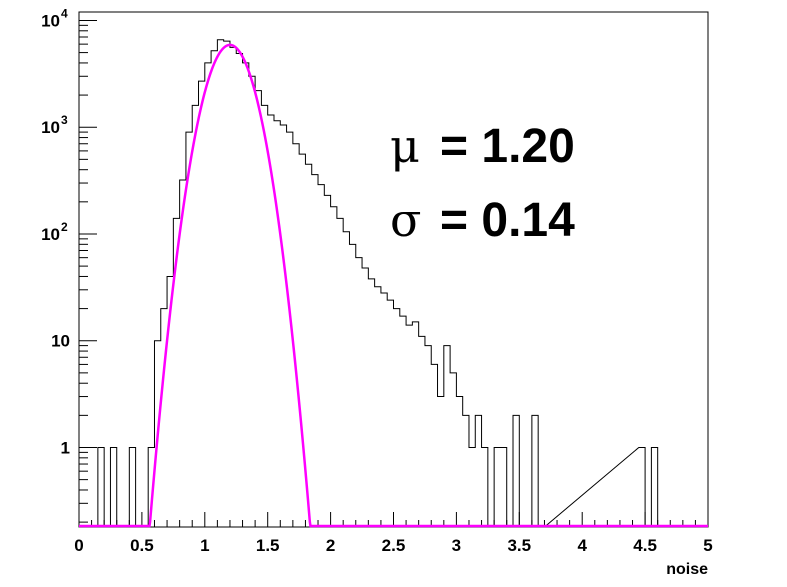 The image size is (787, 587). I want to click on y-tick-exponent: 3, so click(64, 120).